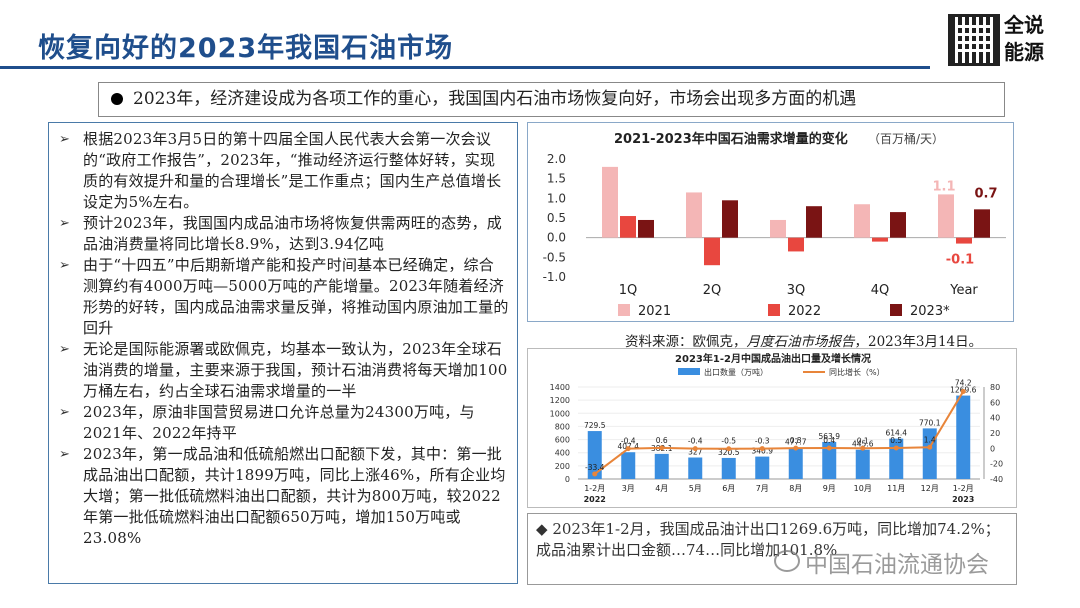 The width and height of the screenshot is (1080, 608). Describe the element at coordinates (995, 402) in the screenshot. I see `y-right-tick-label: 60` at that location.